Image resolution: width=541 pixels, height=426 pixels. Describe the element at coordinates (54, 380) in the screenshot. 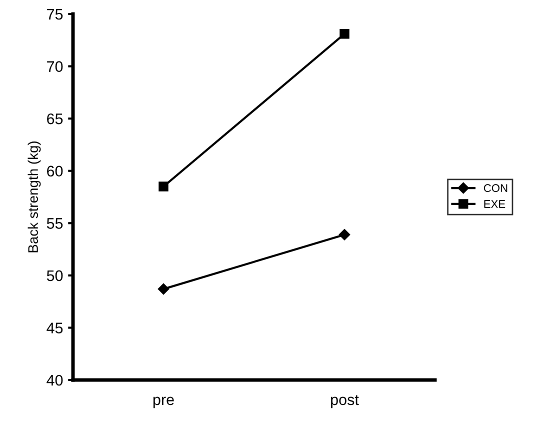

I see `y-tick-label: 40` at that location.